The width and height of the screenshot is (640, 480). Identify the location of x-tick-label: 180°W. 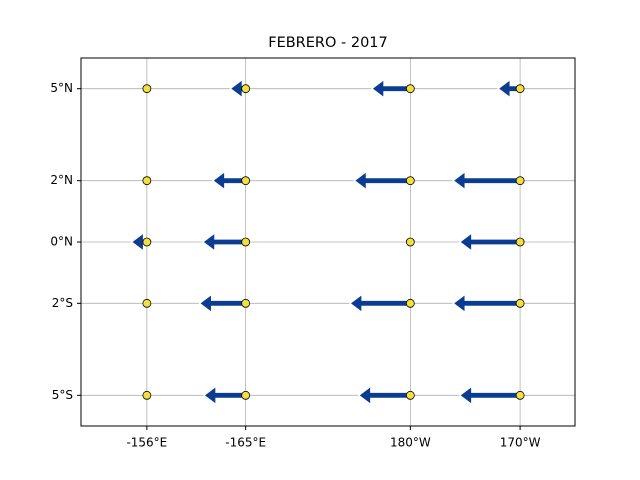
(410, 443).